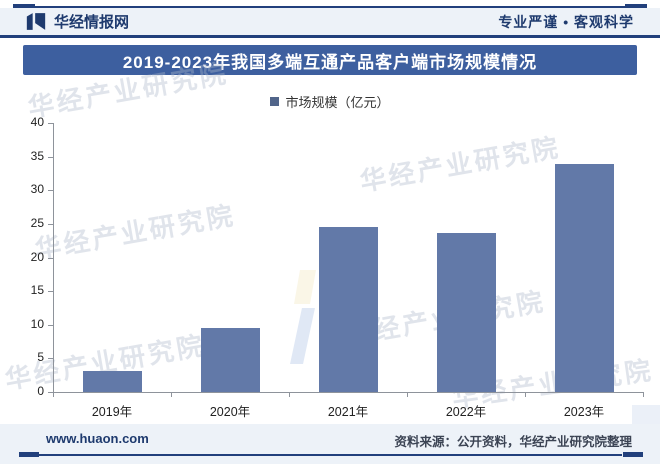 This screenshot has height=464, width=660. I want to click on x-axis-label: 2023年, so click(584, 412).